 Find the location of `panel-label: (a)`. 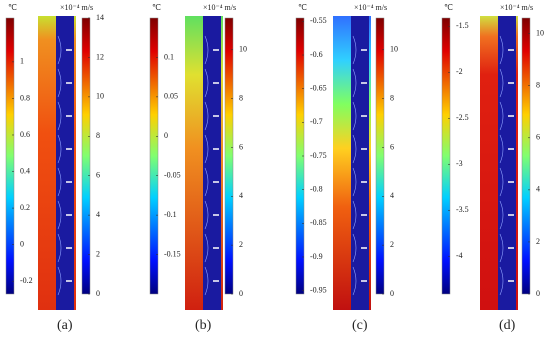

panel-label: (a) is located at coordinates (65, 325).